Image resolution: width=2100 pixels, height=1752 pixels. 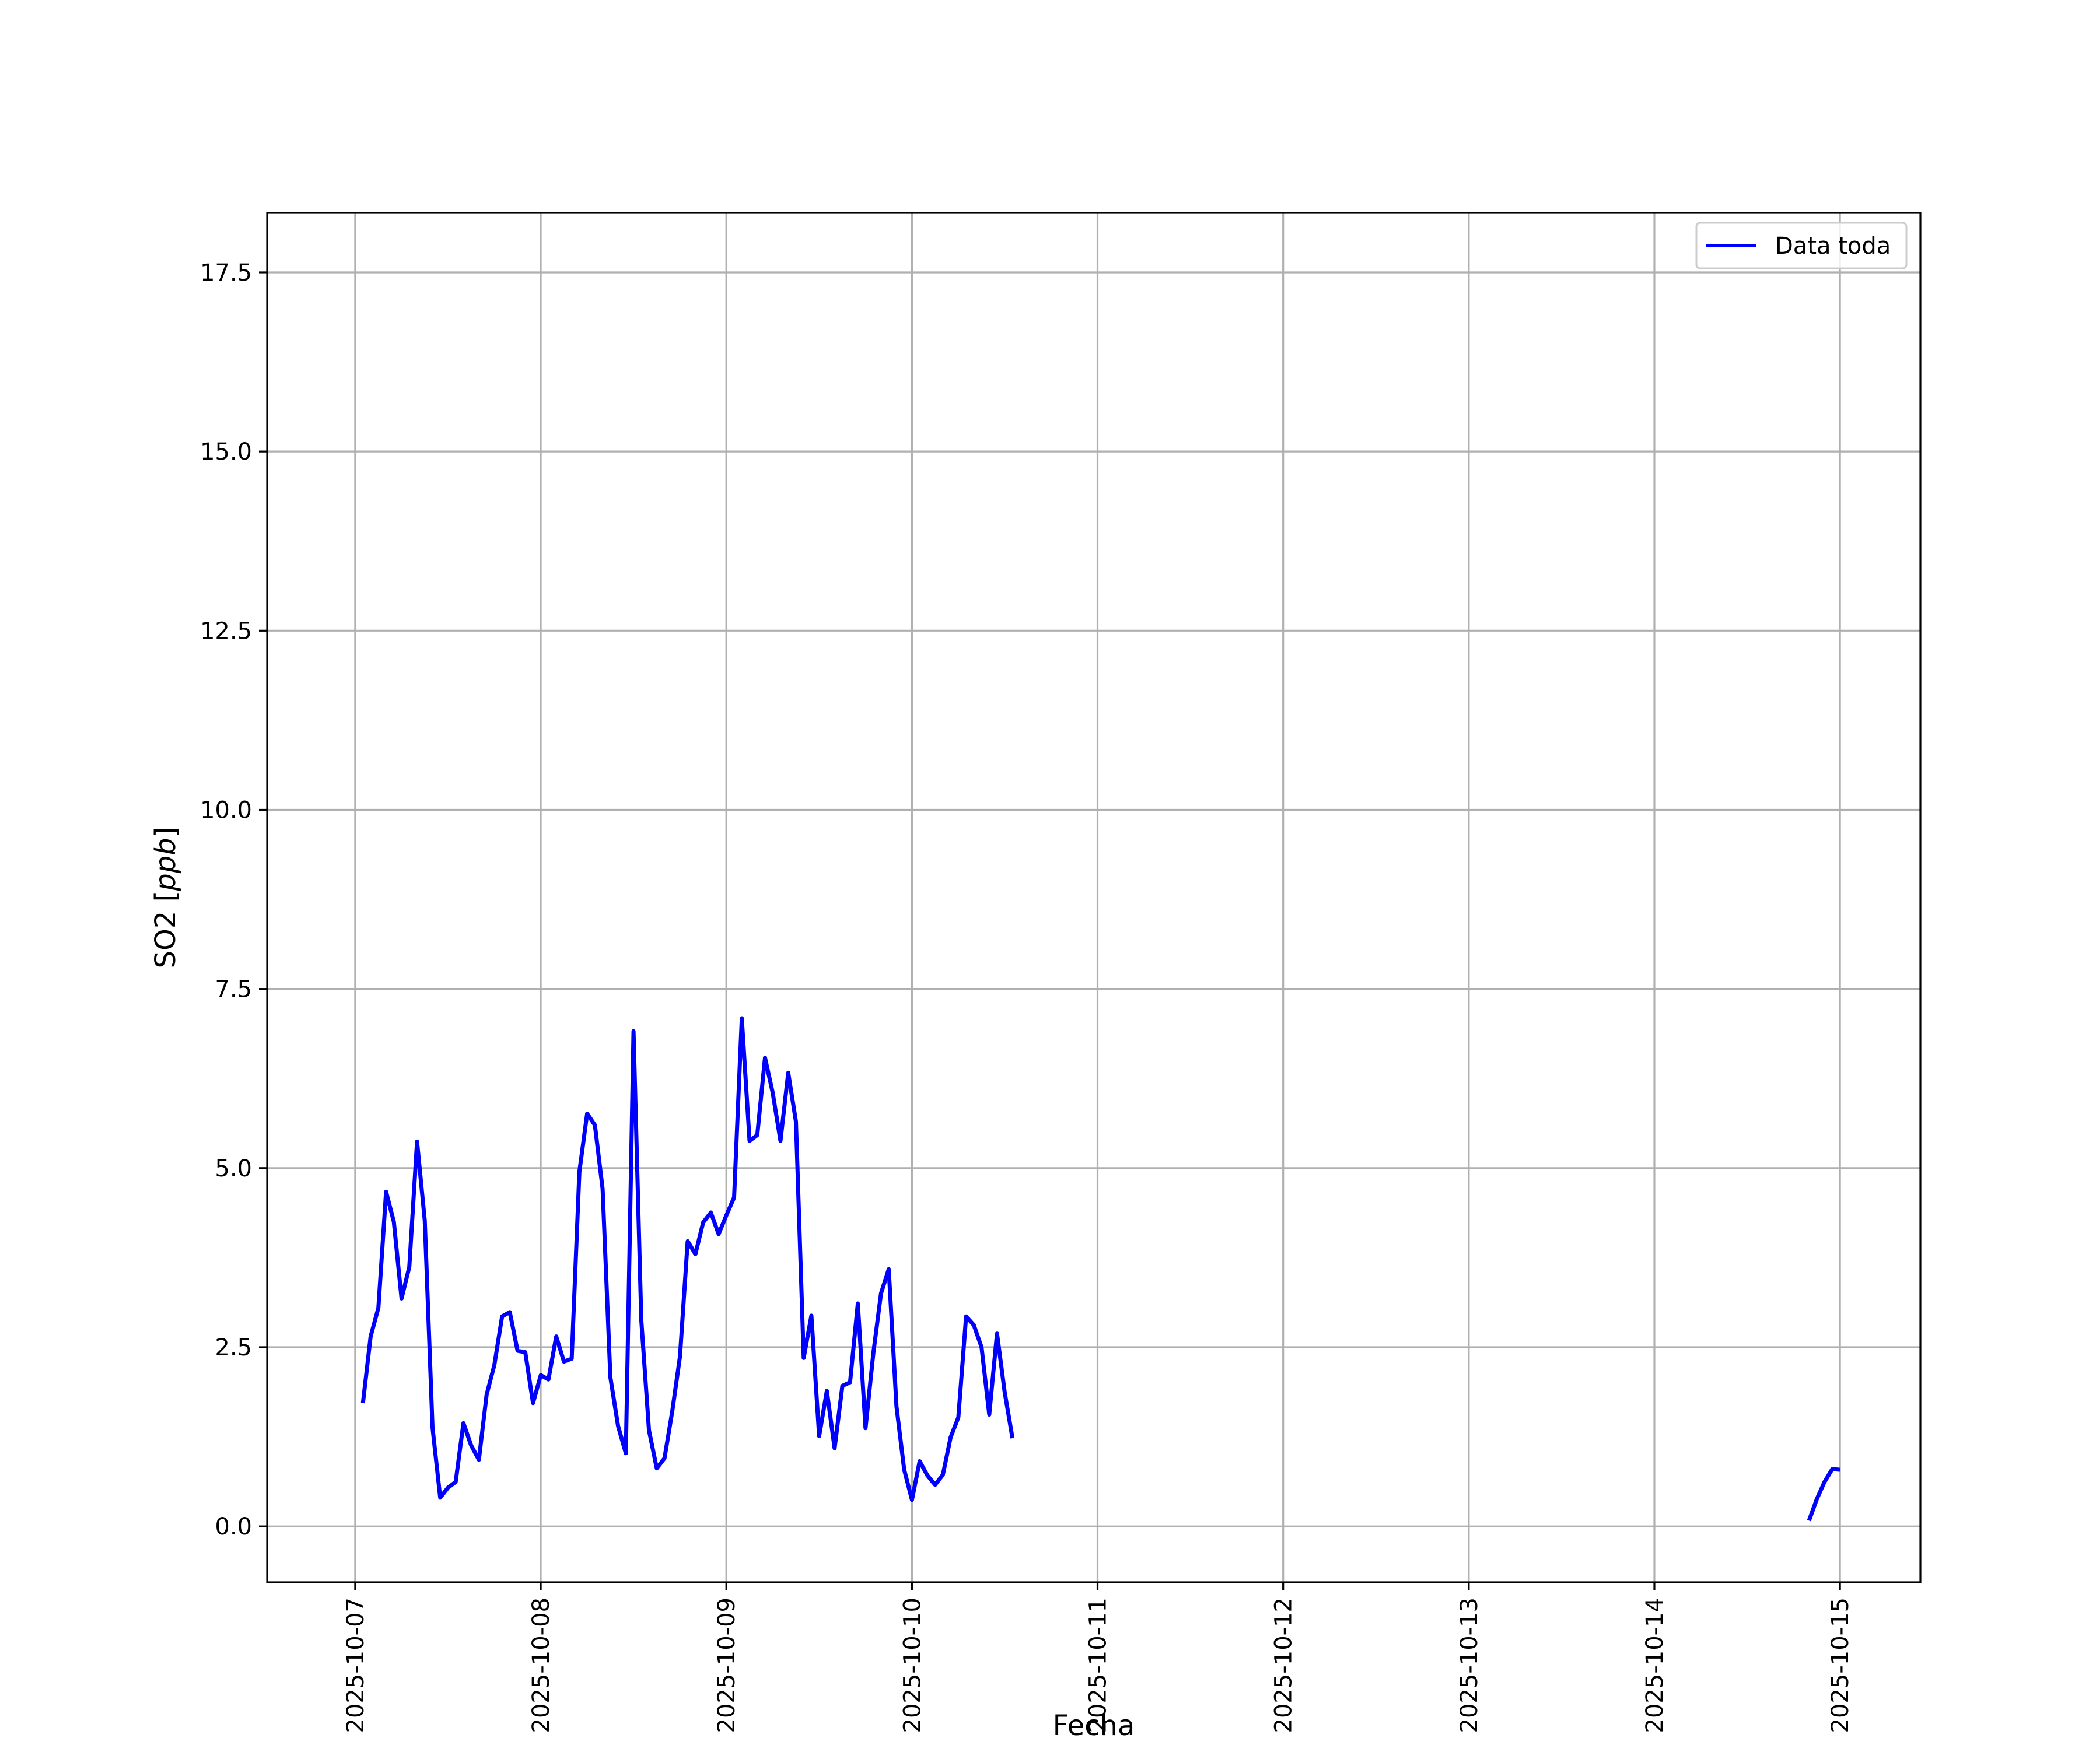 I want to click on x-tick-label: 2025-10-12, so click(x=1283, y=1665).